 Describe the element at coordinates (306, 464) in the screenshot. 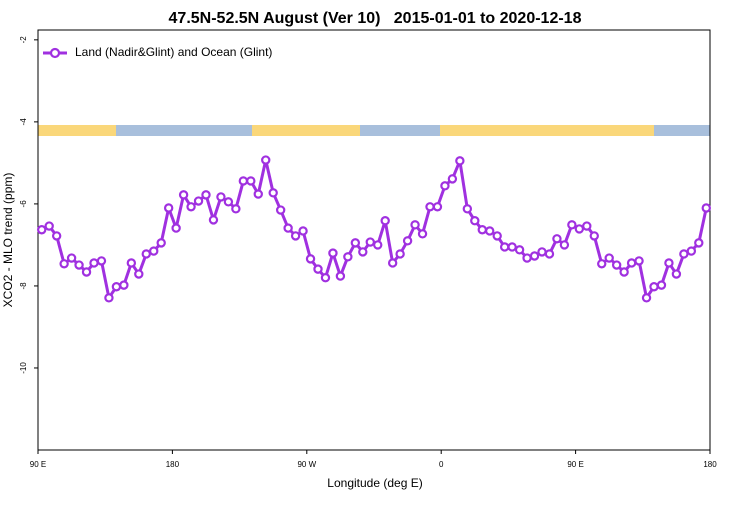

I see `x-tick-label: 90 W` at that location.